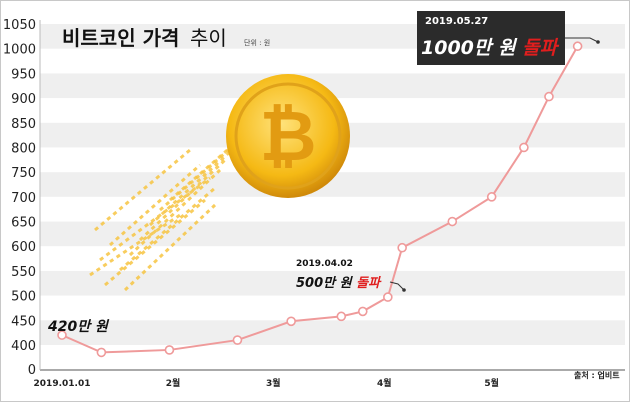  Describe the element at coordinates (19, 50) in the screenshot. I see `y-tick-label: 1000` at that location.